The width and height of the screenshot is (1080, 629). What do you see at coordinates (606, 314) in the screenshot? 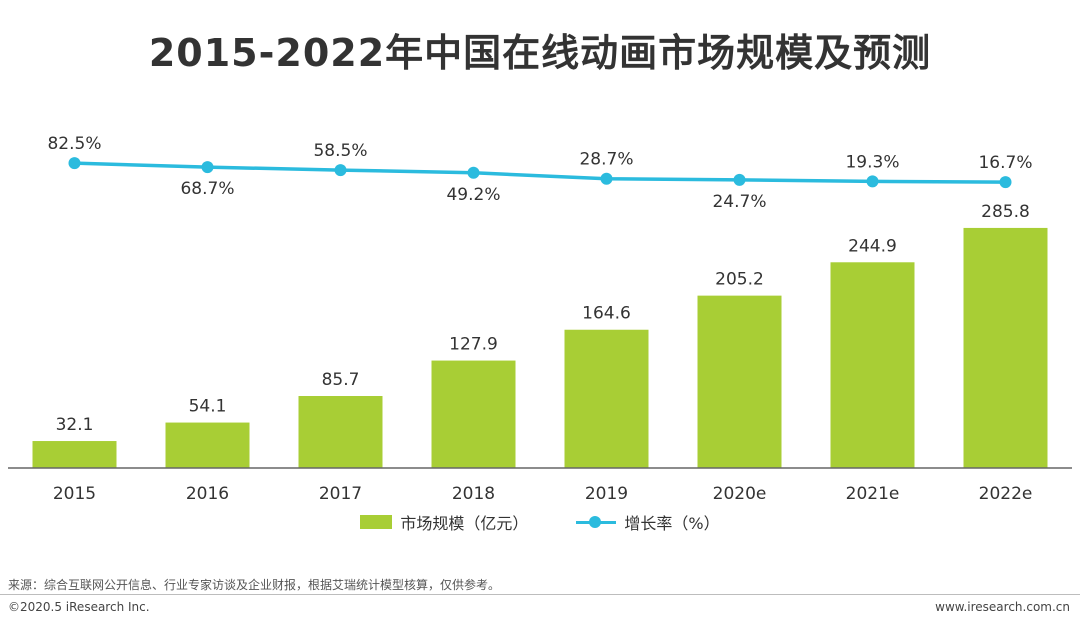
I see `bar-label-2019: 164.6` at bounding box center [606, 314].